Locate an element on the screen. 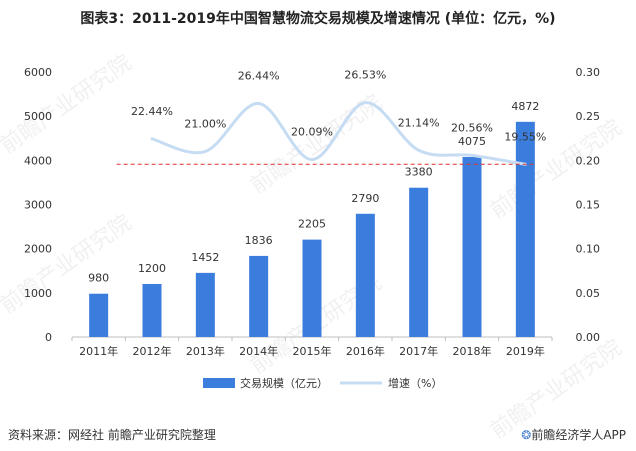 This screenshot has height=451, width=636. bar-value-label: 980 is located at coordinates (98, 278).